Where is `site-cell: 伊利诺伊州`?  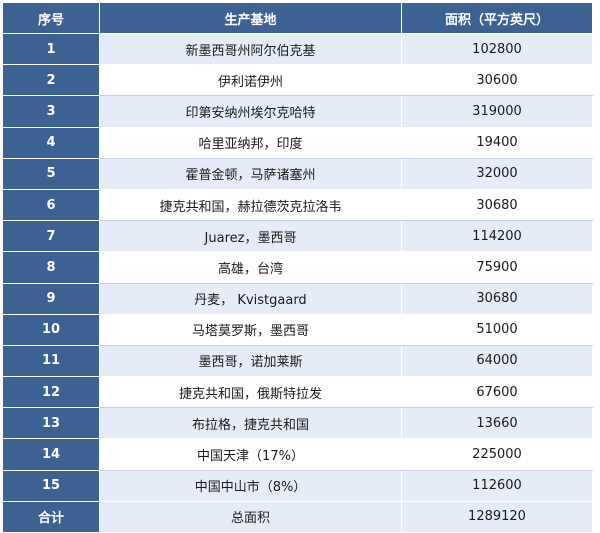
site-cell: 伊利诺伊州 is located at coordinates (250, 80).